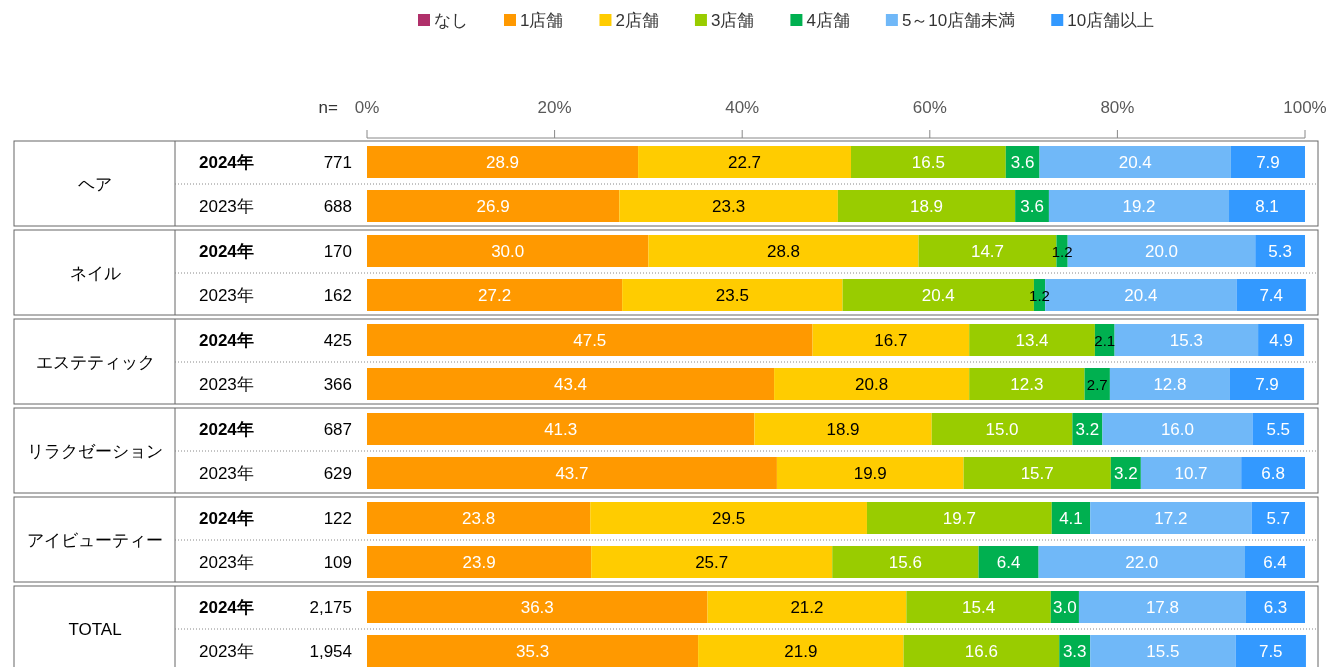 Image resolution: width=1334 pixels, height=667 pixels. What do you see at coordinates (1170, 384) in the screenshot?
I see `data-label: 12.8` at bounding box center [1170, 384].